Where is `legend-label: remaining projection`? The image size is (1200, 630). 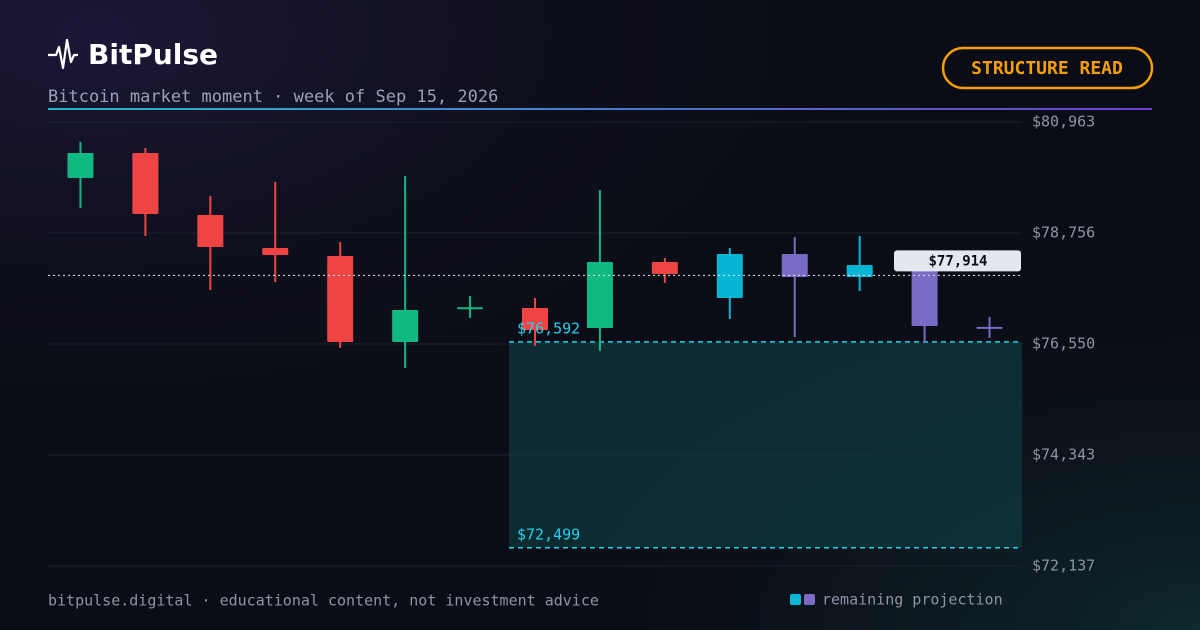
legend-label: remaining projection is located at coordinates (912, 600).